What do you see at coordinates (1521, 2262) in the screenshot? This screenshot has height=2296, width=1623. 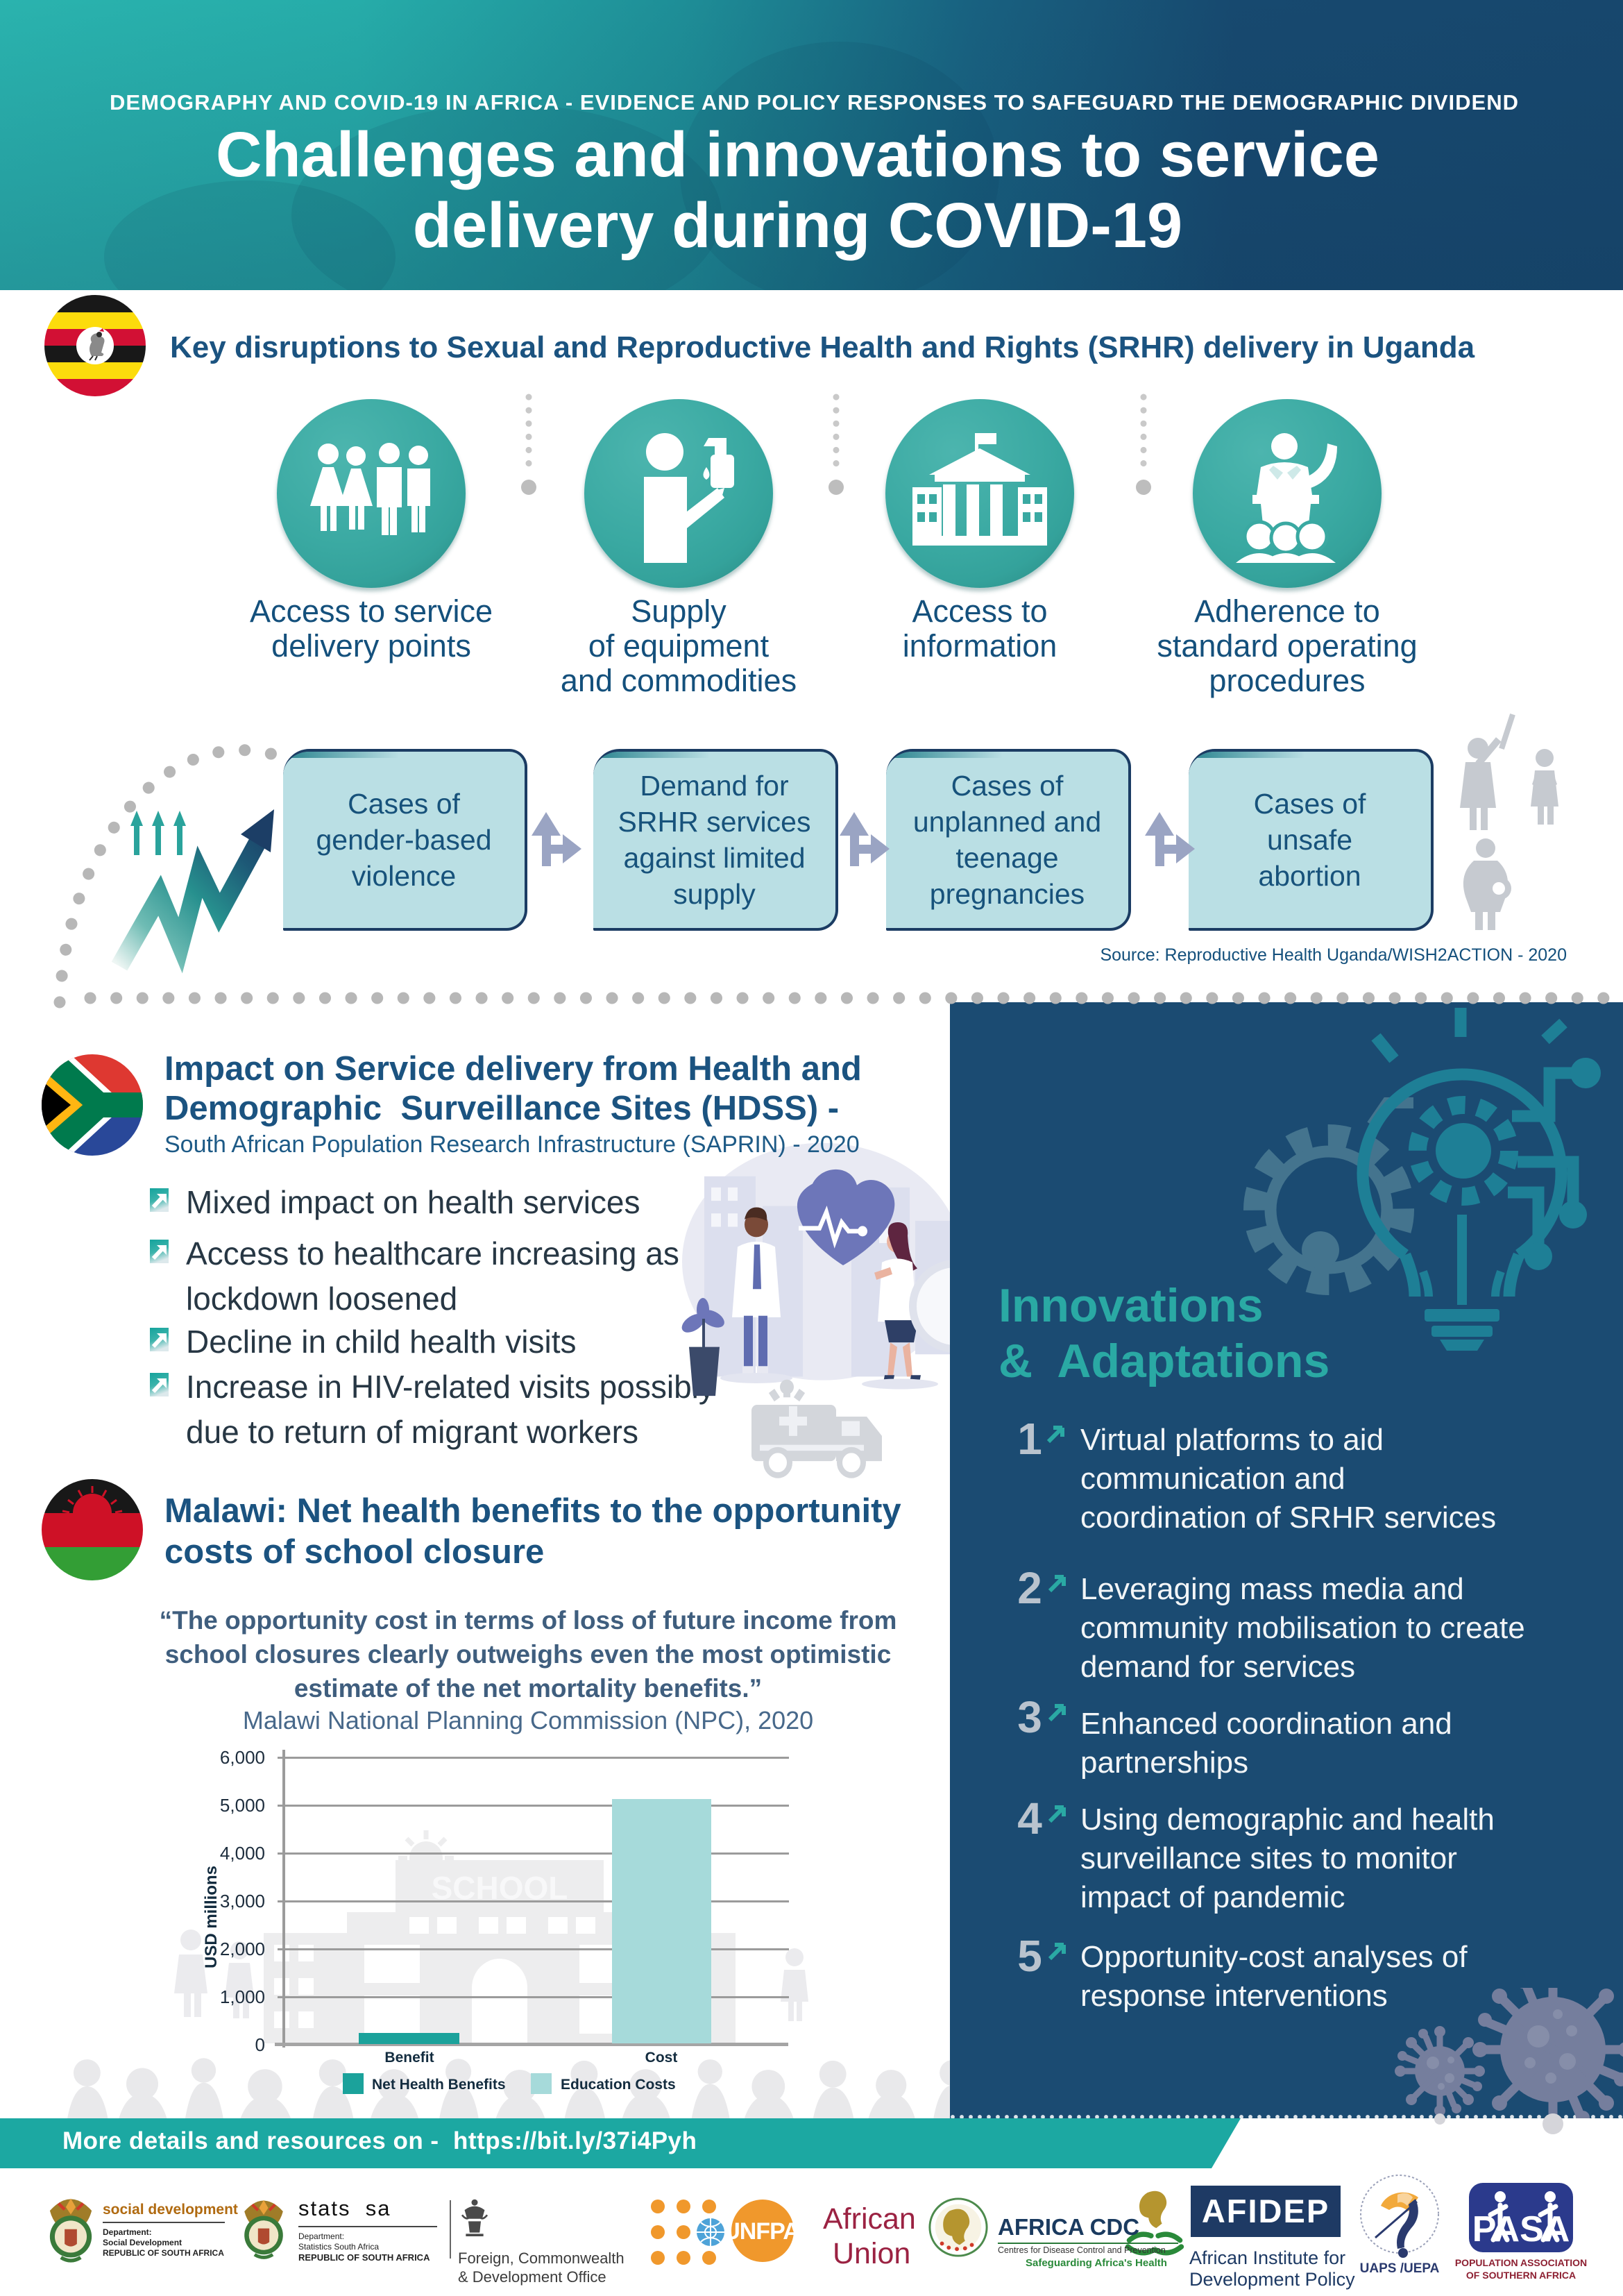 I see `svg-text: POPULATION ASSOCIATION` at bounding box center [1521, 2262].